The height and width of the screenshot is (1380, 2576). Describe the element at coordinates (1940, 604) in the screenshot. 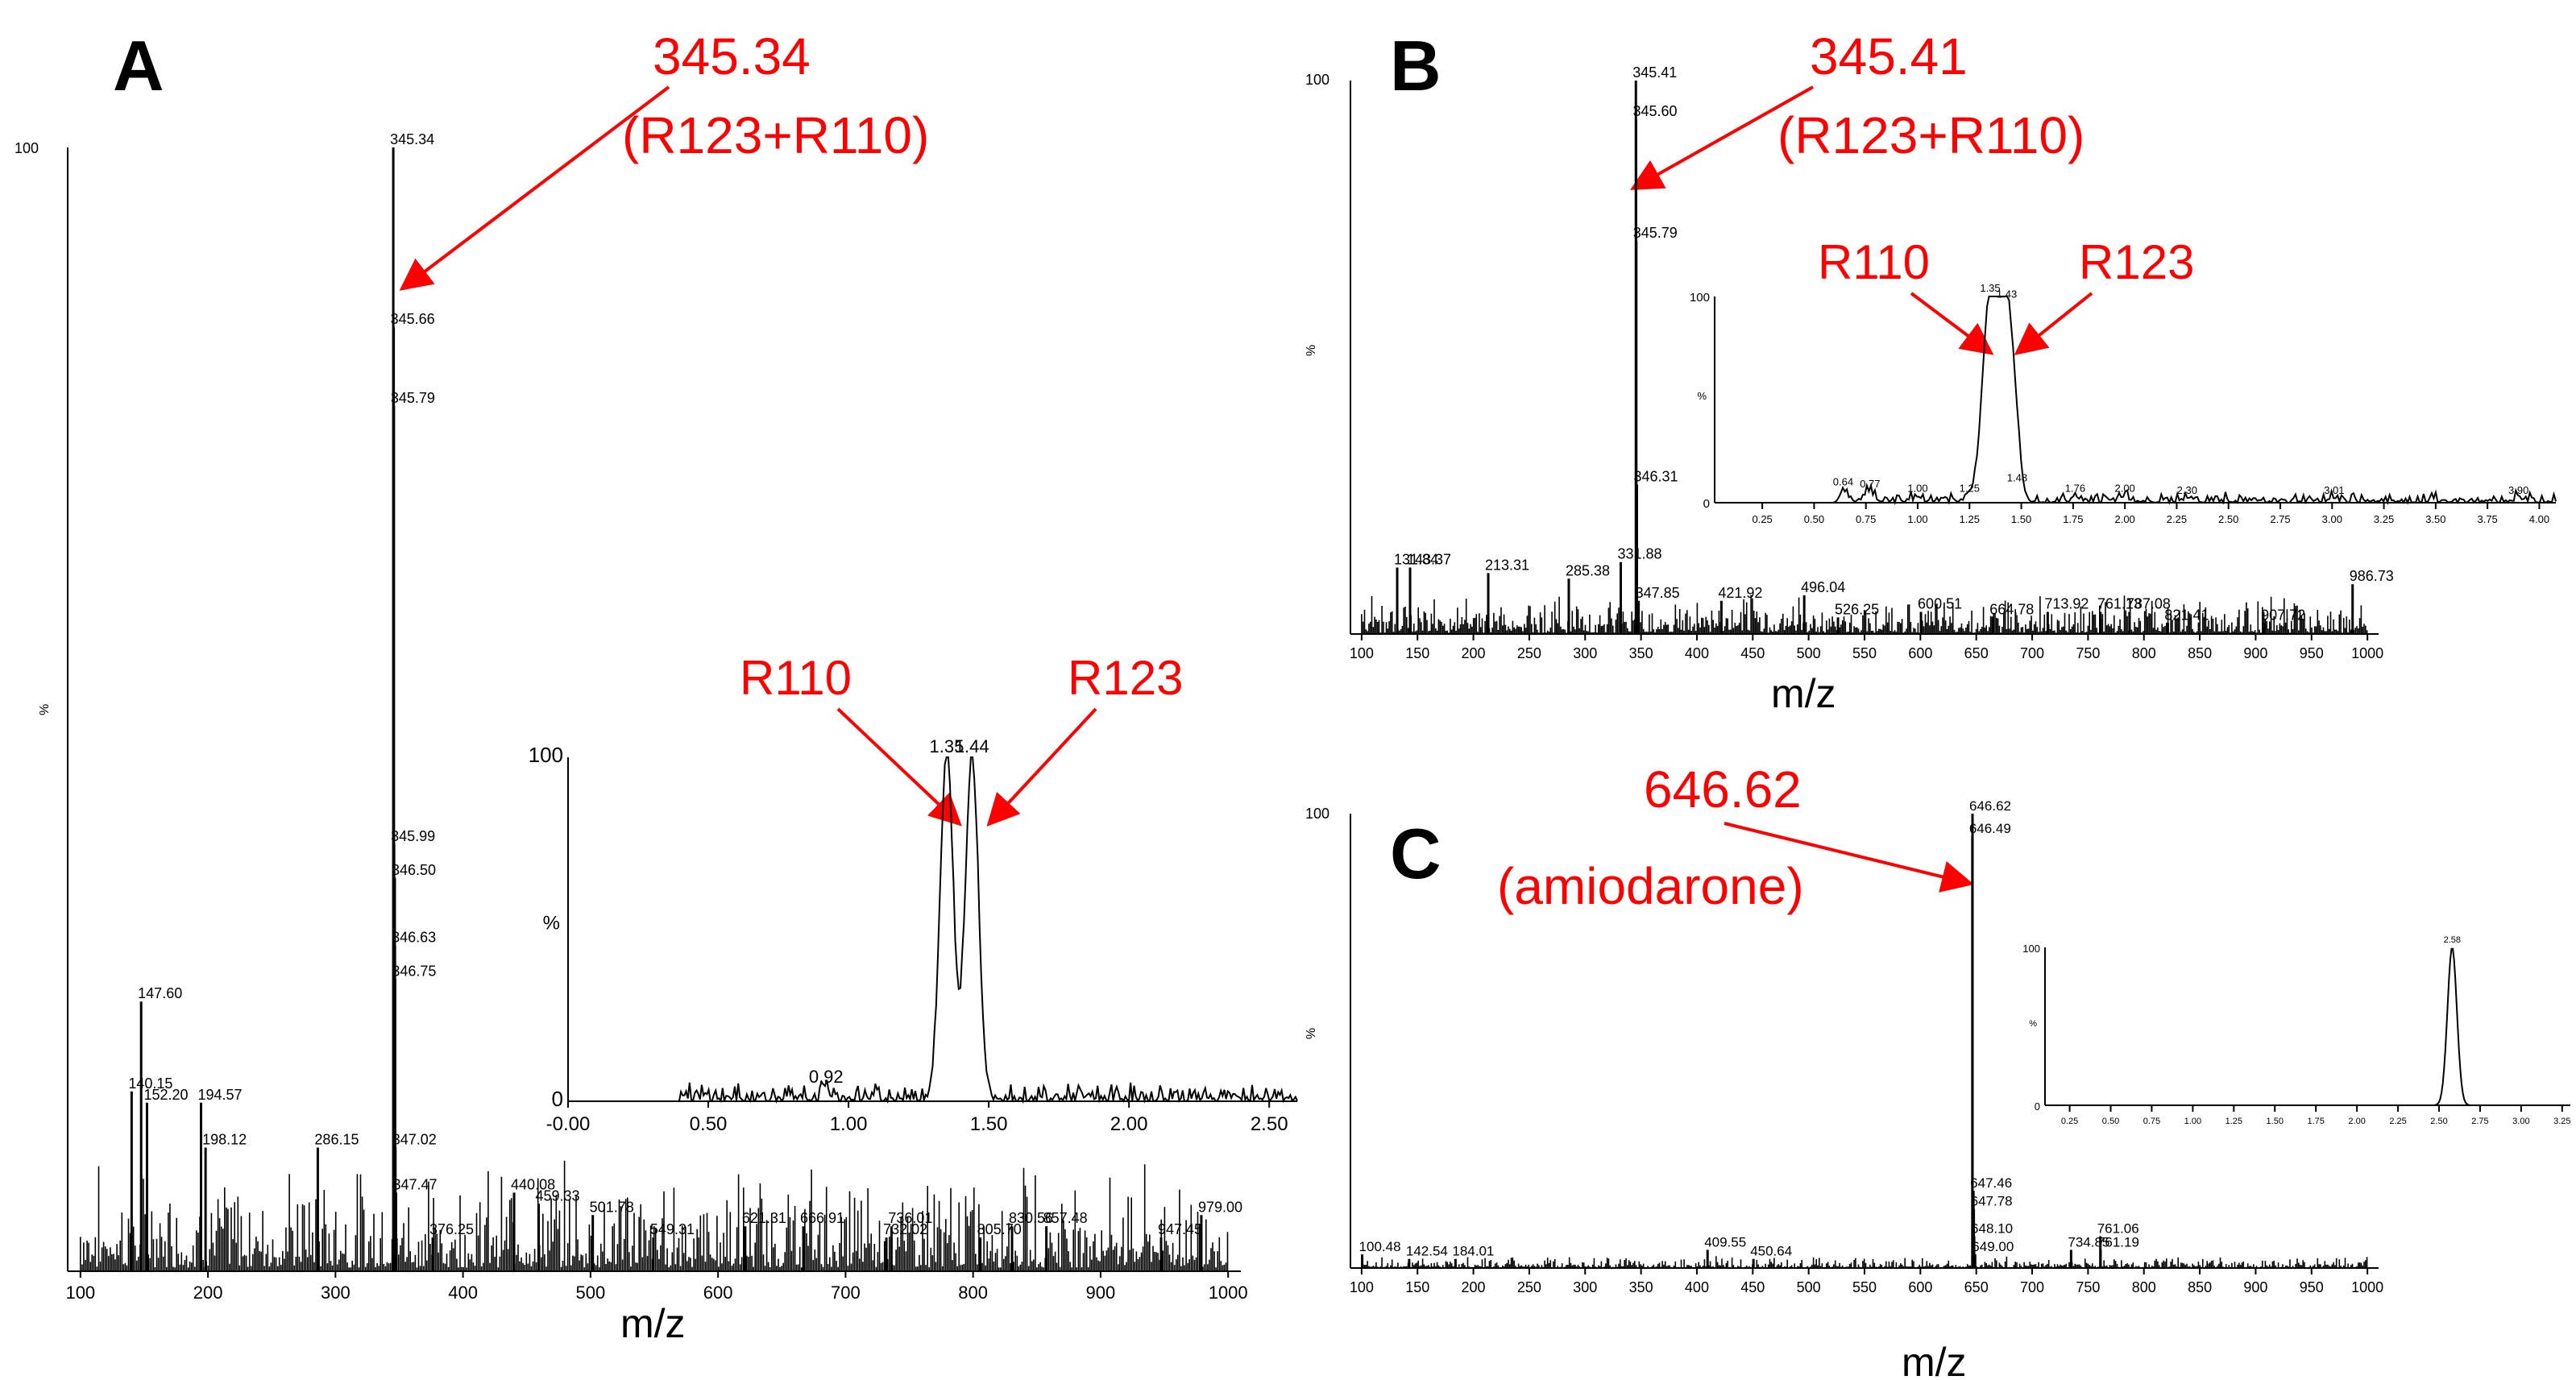

I see `peak-label: 600.51` at that location.